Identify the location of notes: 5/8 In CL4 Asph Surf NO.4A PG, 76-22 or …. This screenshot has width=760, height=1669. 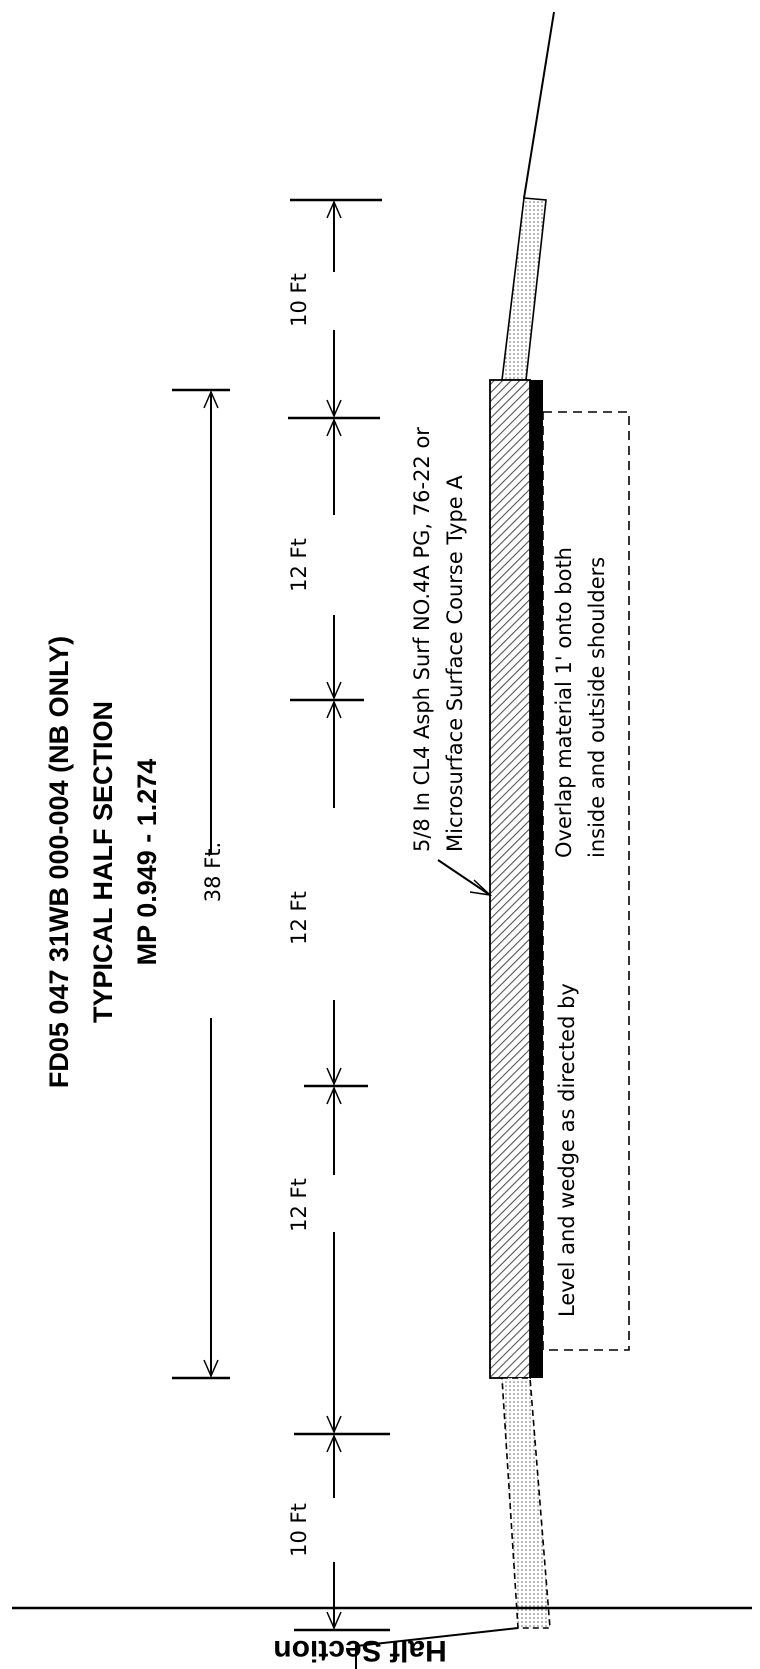
(509, 872).